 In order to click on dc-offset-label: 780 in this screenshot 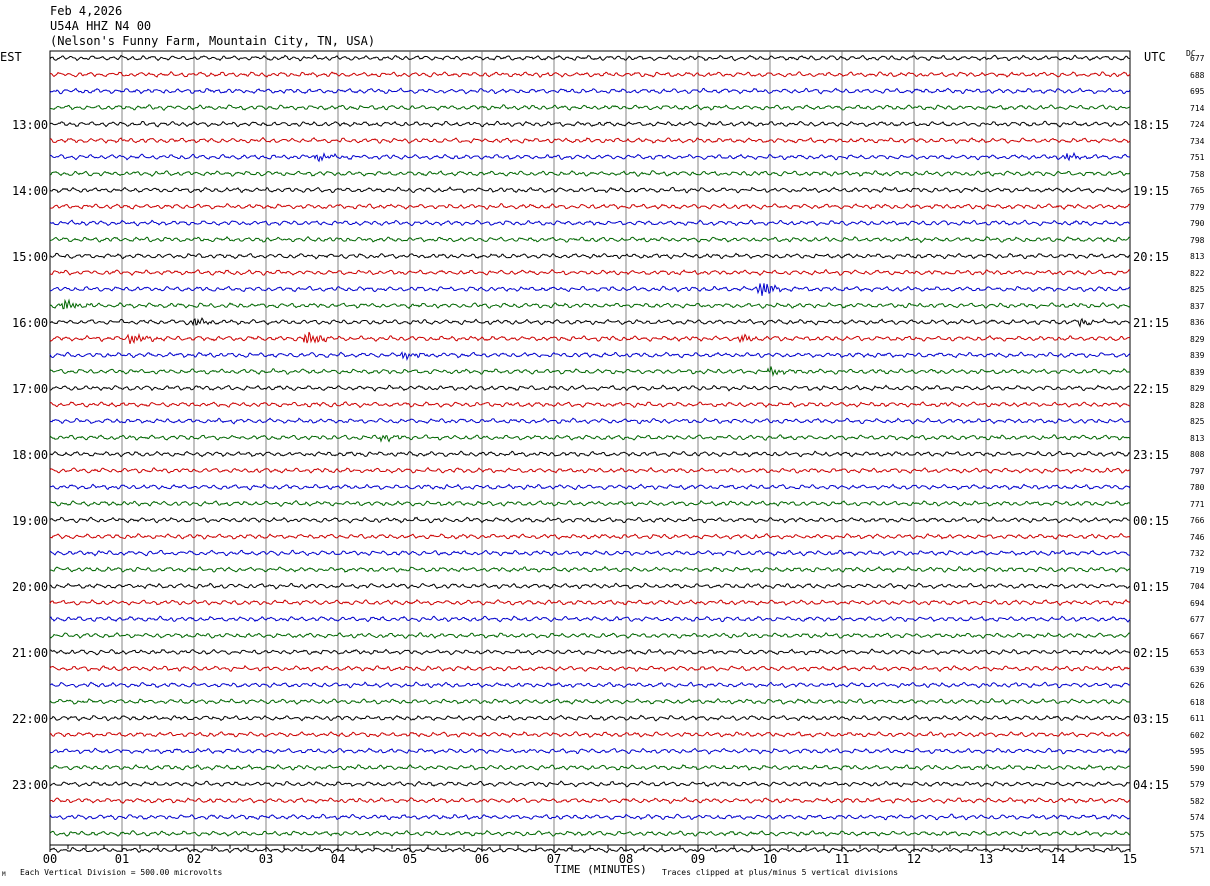, I will do `click(1197, 487)`.